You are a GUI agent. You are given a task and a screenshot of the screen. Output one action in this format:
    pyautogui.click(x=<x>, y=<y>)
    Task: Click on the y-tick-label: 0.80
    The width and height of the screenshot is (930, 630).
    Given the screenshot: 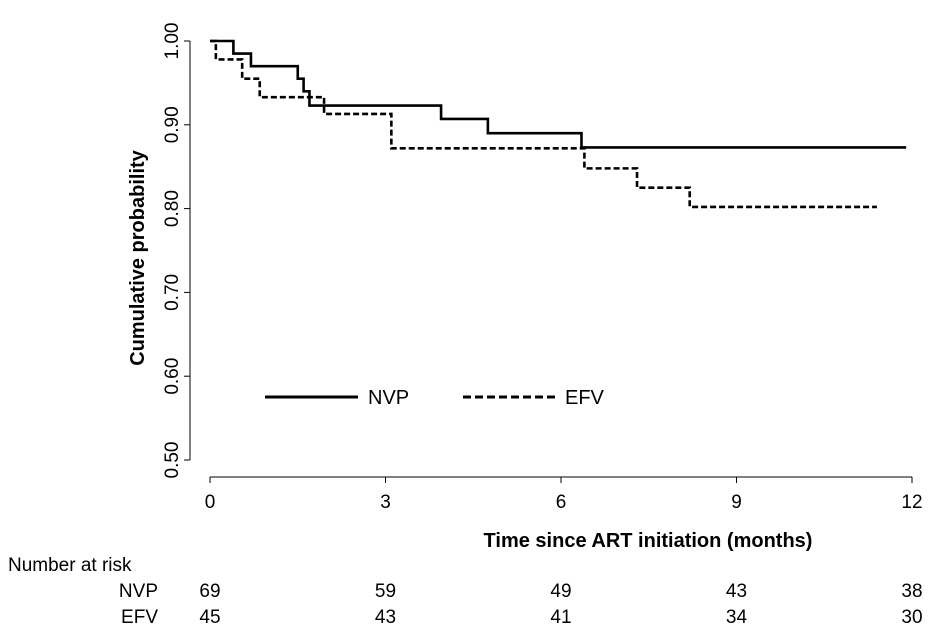 What is the action you would take?
    pyautogui.click(x=172, y=208)
    